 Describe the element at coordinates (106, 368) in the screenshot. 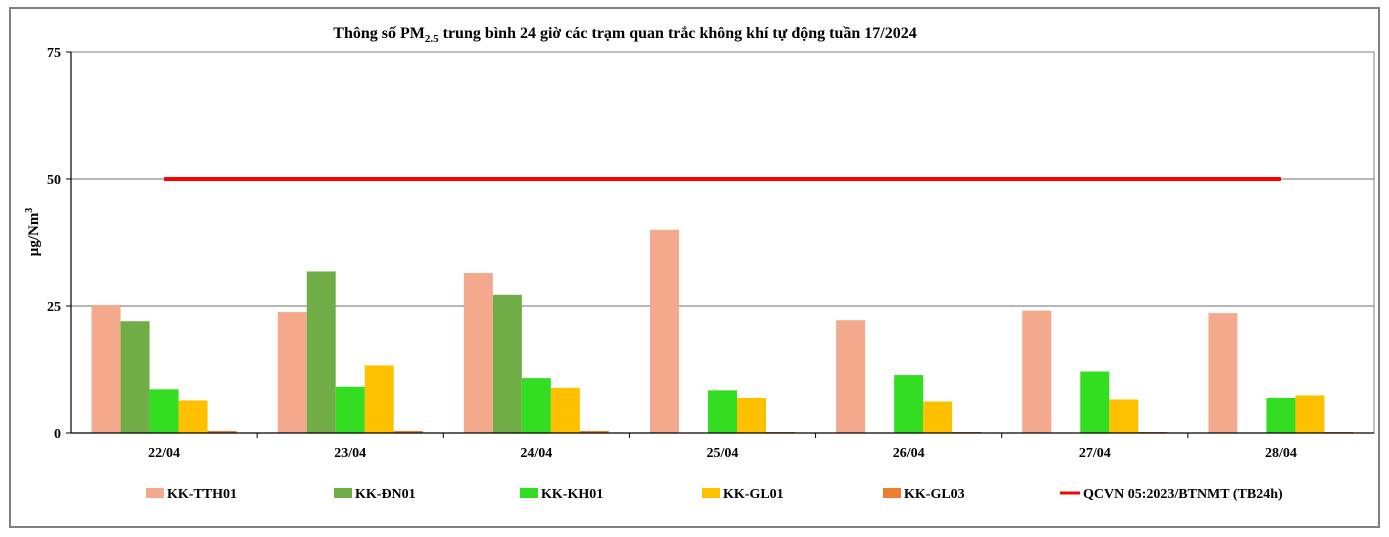

I see `bar-KK-TTH01-22/04` at that location.